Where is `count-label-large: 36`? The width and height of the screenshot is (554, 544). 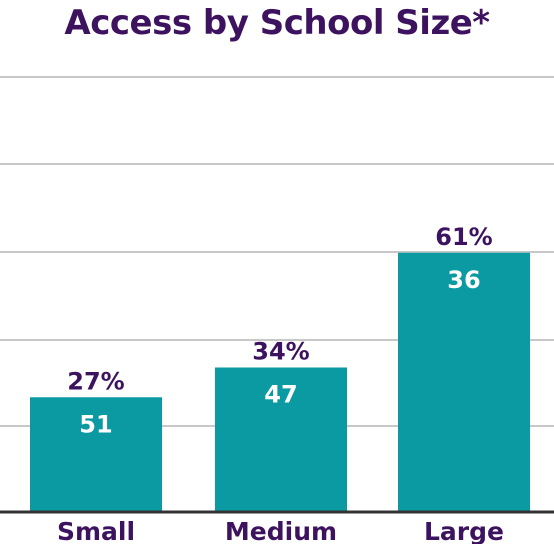 count-label-large: 36 is located at coordinates (463, 280).